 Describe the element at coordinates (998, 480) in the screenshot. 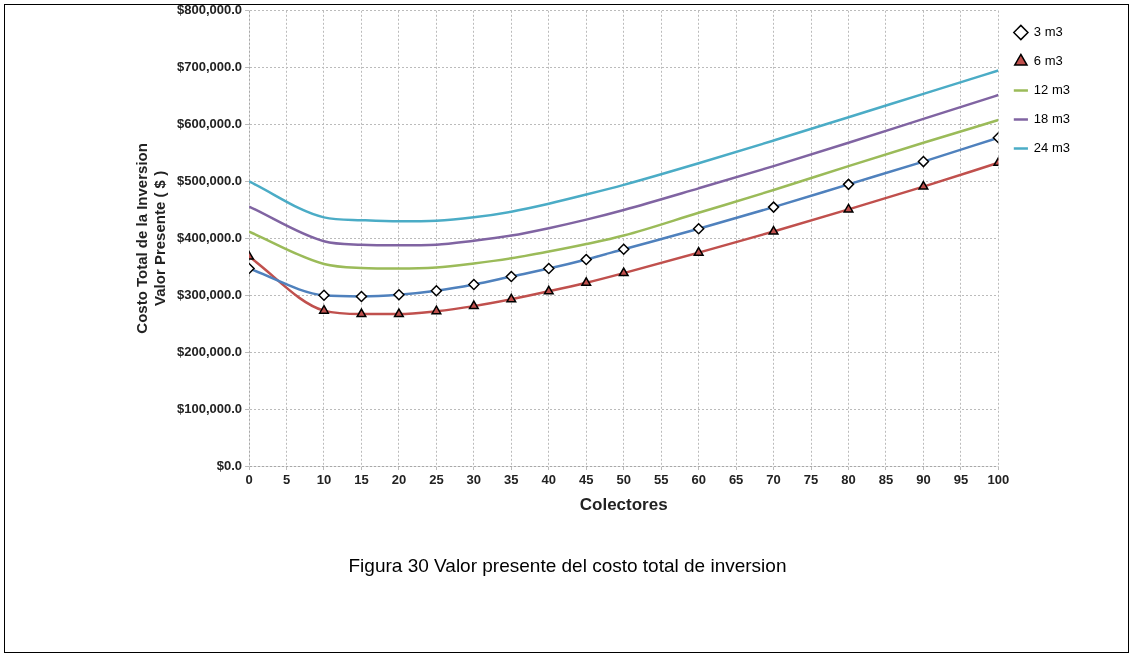

I see `x-tick-label: 100` at that location.